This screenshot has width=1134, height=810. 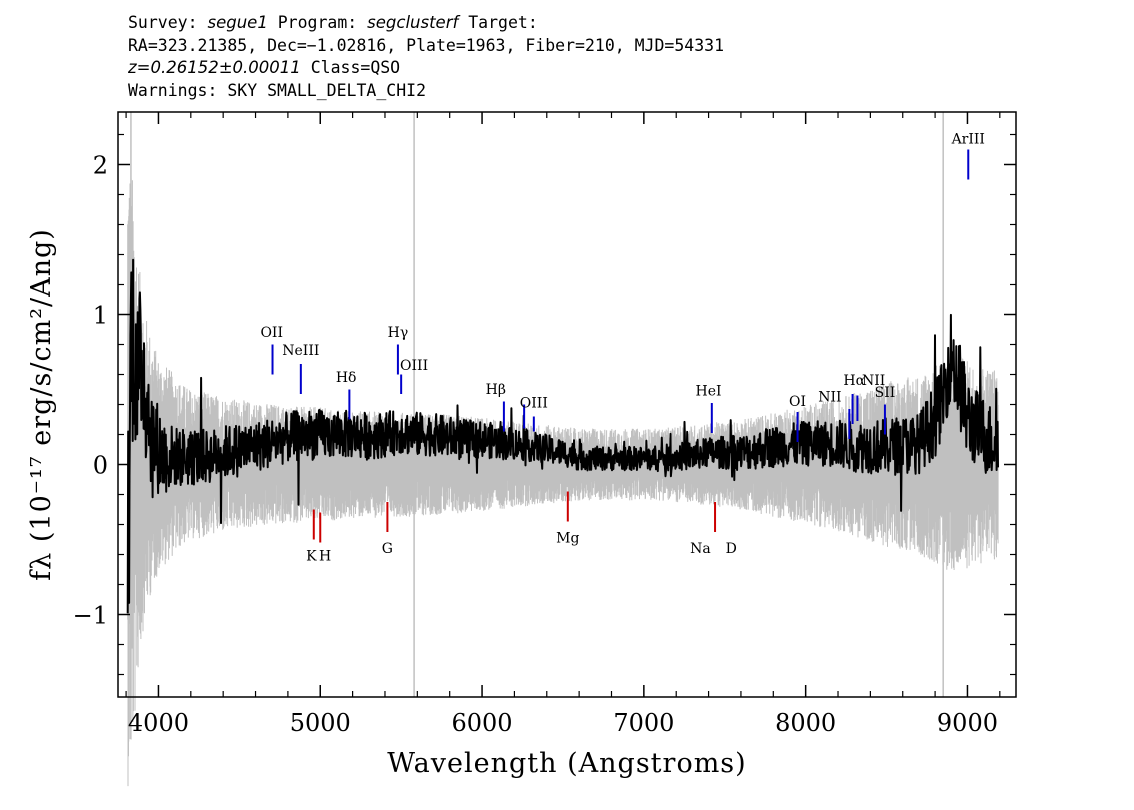 I want to click on emission-line-label: SII, so click(x=885, y=393).